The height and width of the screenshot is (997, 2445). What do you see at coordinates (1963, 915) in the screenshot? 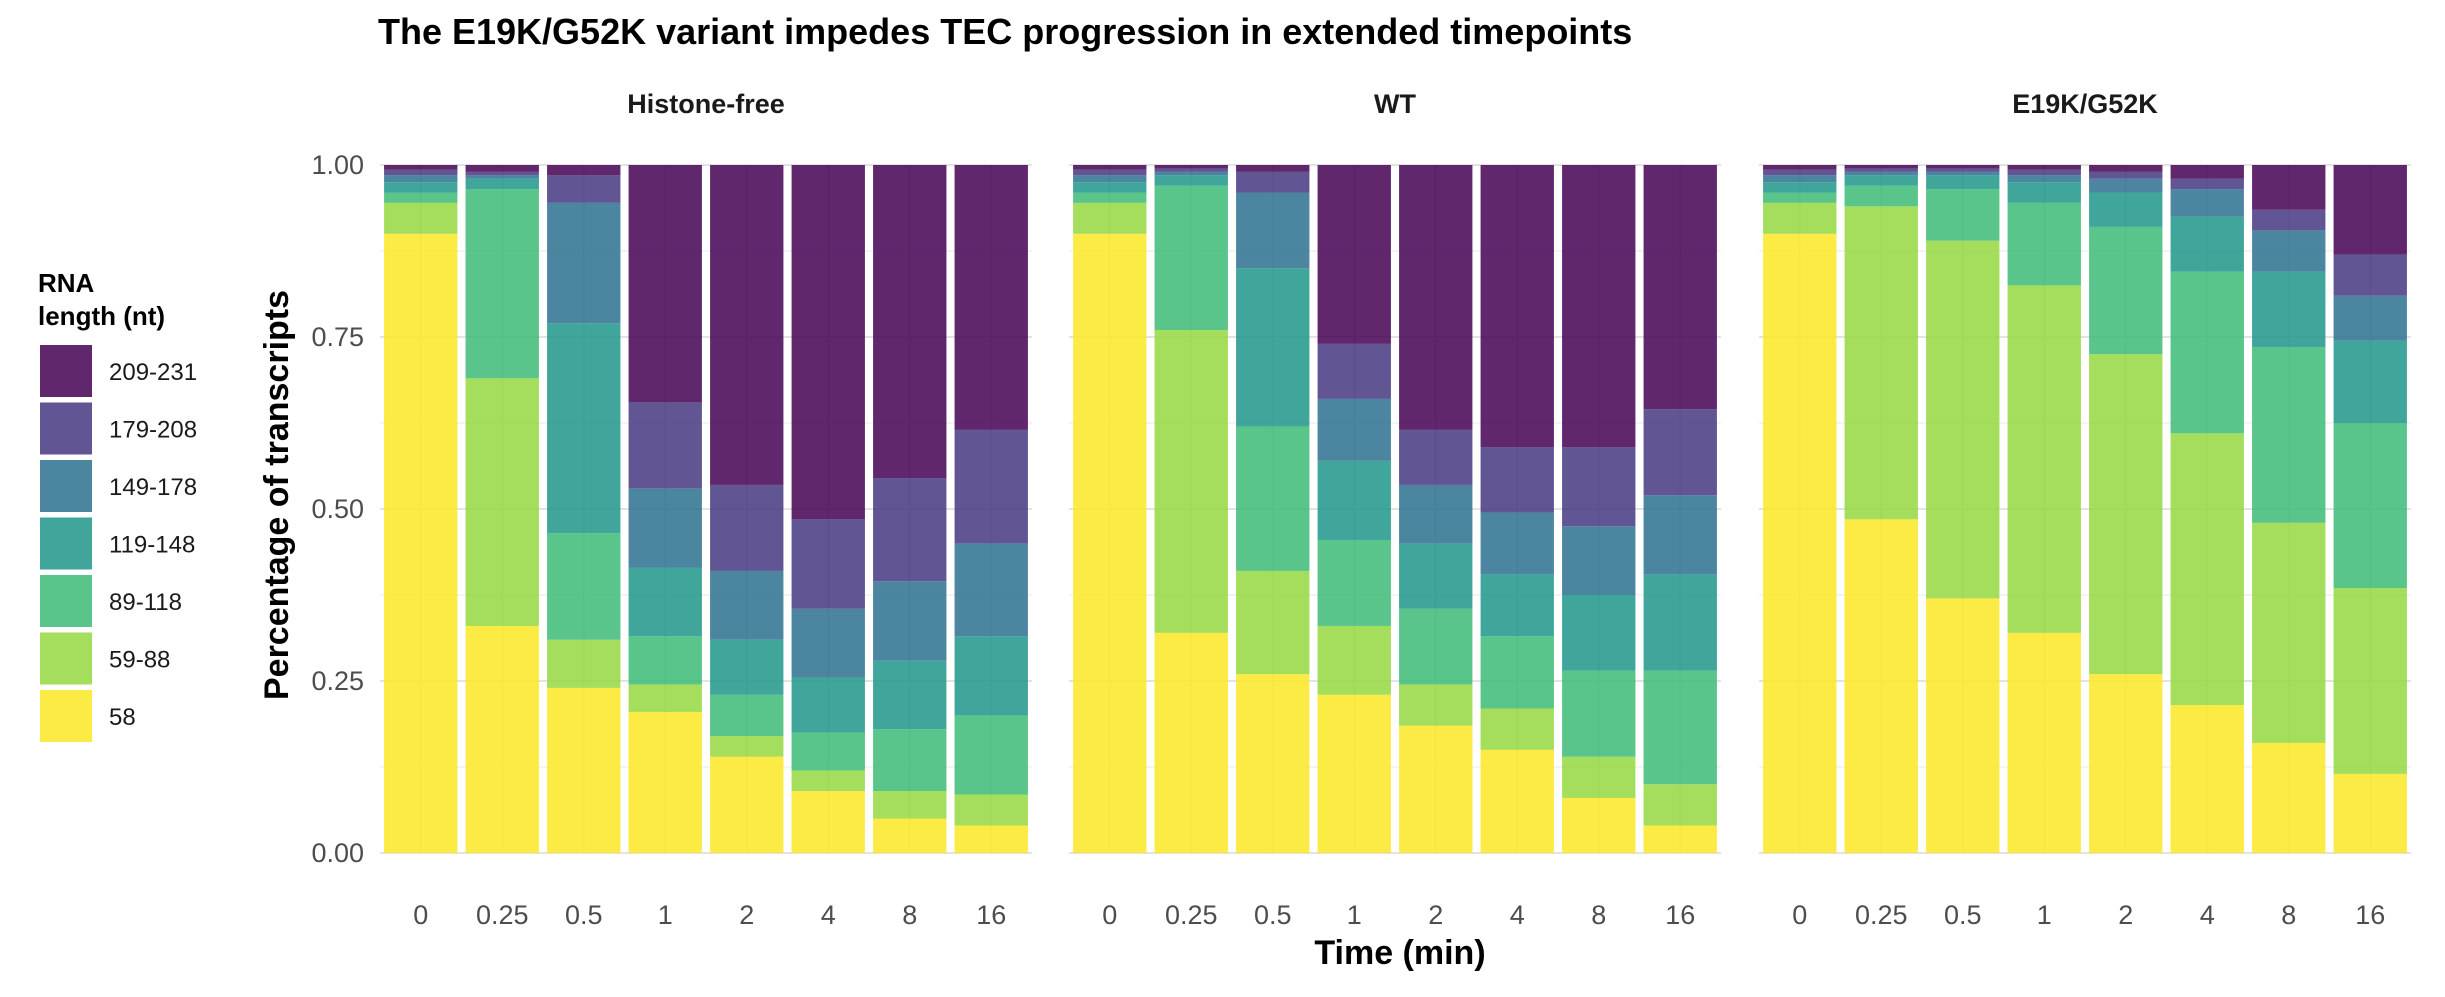
I see `x-tick-label: 0.5` at bounding box center [1963, 915].